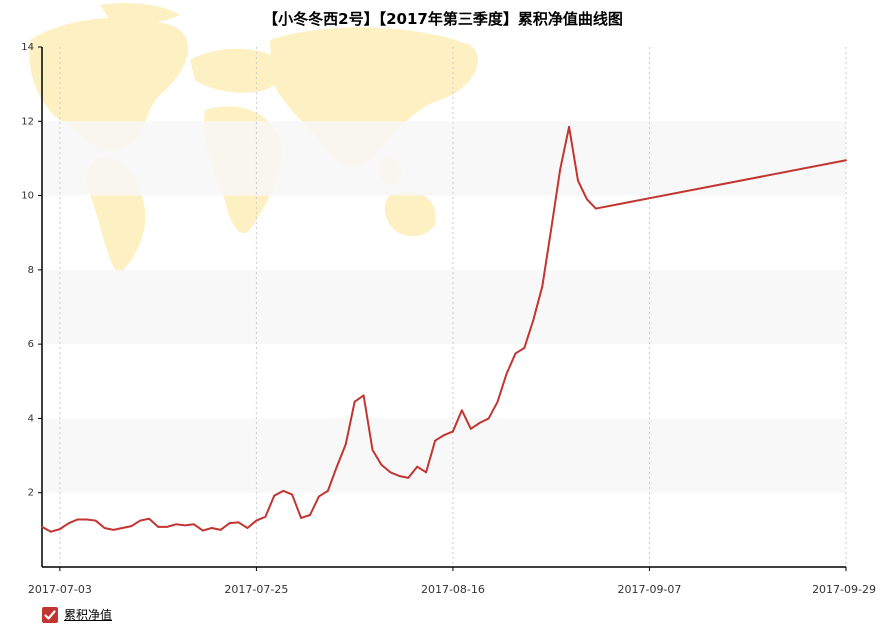 This screenshot has width=886, height=631. I want to click on y-tick-label: 10, so click(27, 196).